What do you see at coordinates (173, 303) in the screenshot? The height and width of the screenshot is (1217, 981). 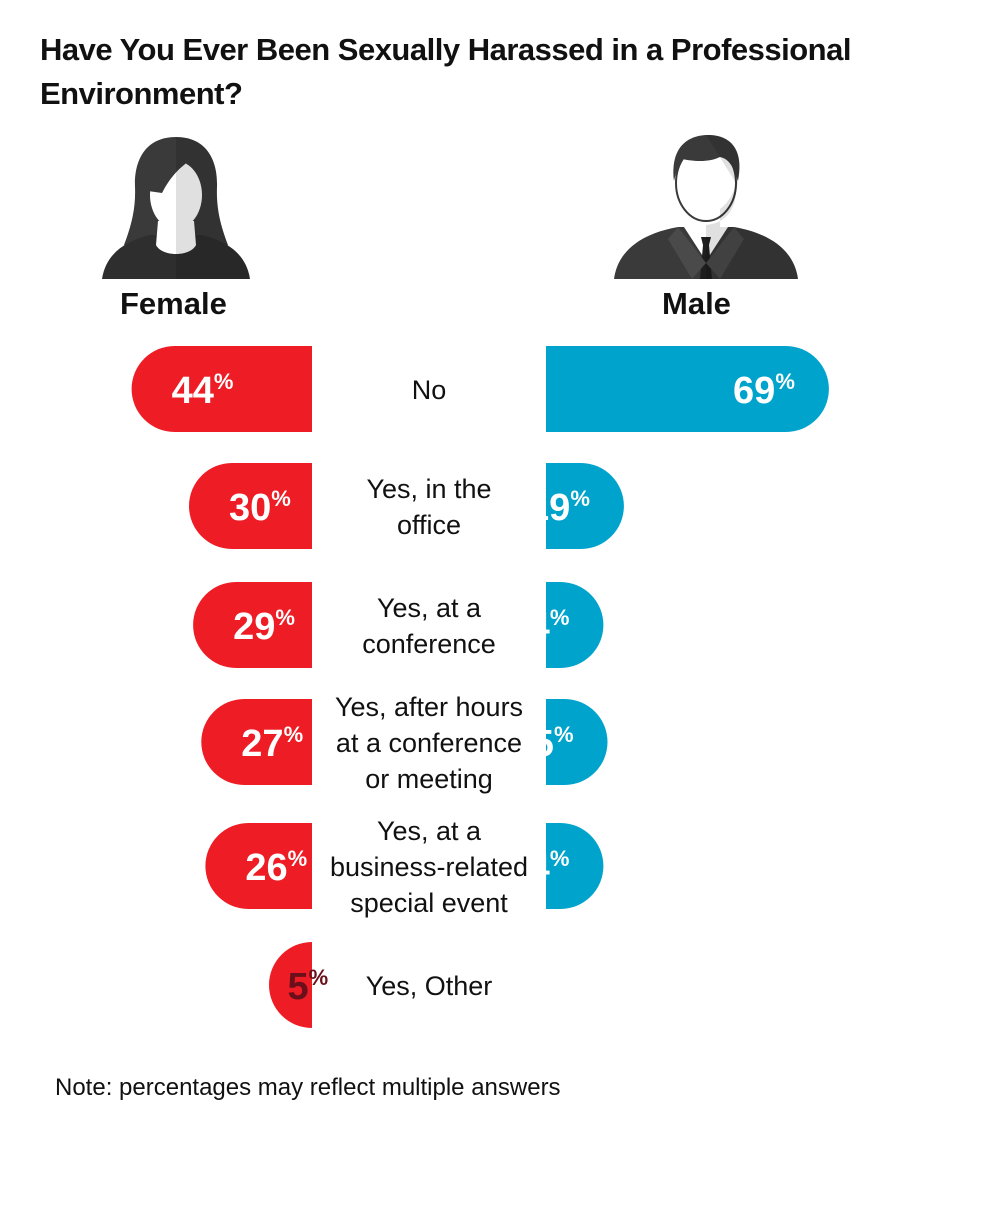 I see `legend-female: Female` at bounding box center [173, 303].